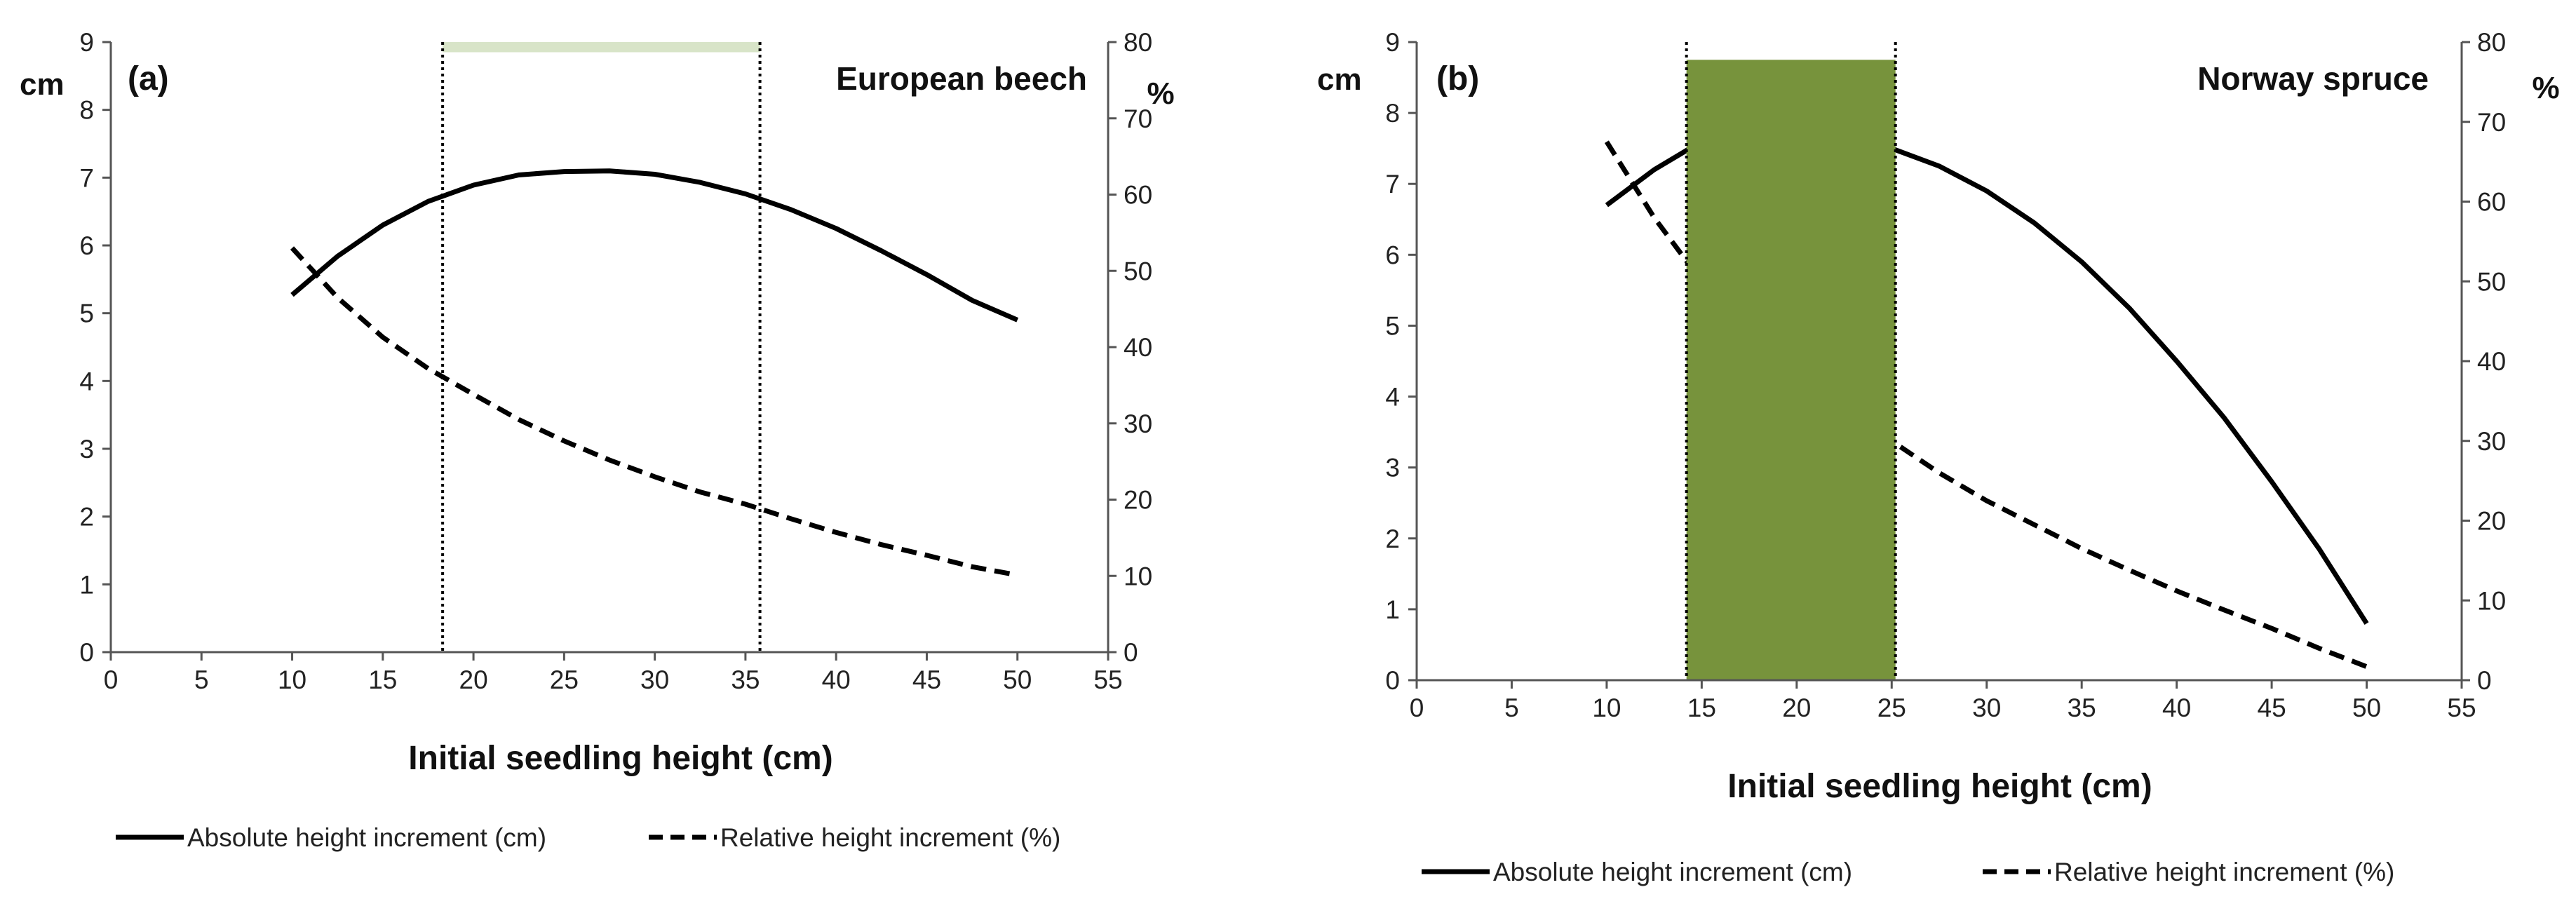 The image size is (2576, 913). I want to click on series-absolute-line, so click(654, 246).